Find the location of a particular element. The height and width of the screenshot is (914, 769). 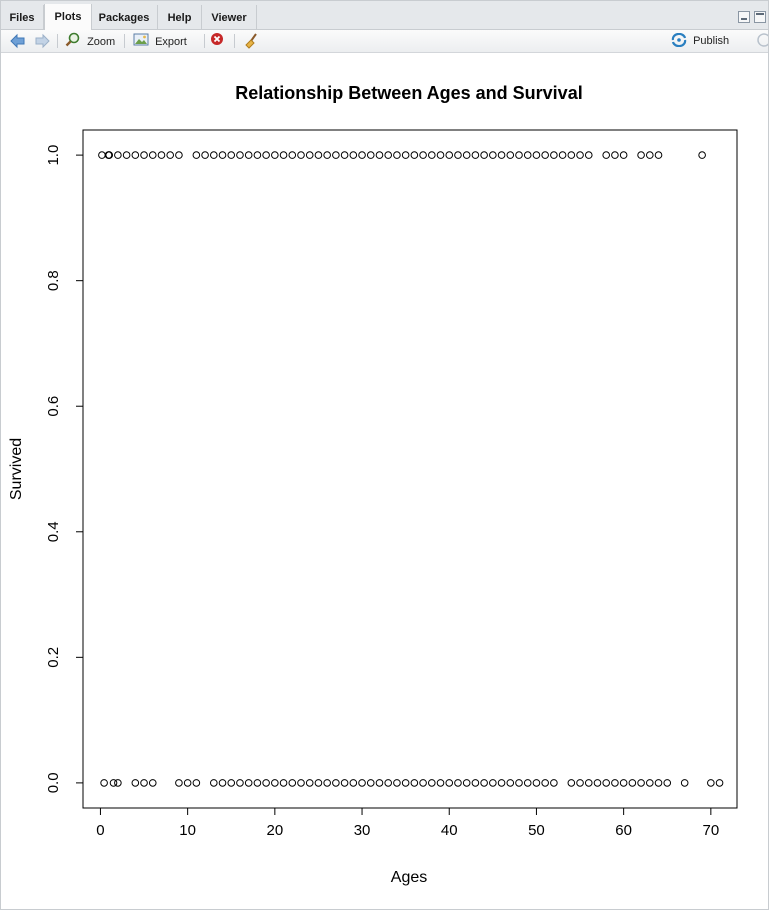

x-axis: 0 10 20 30 40 50 60 70 is located at coordinates (407, 823).